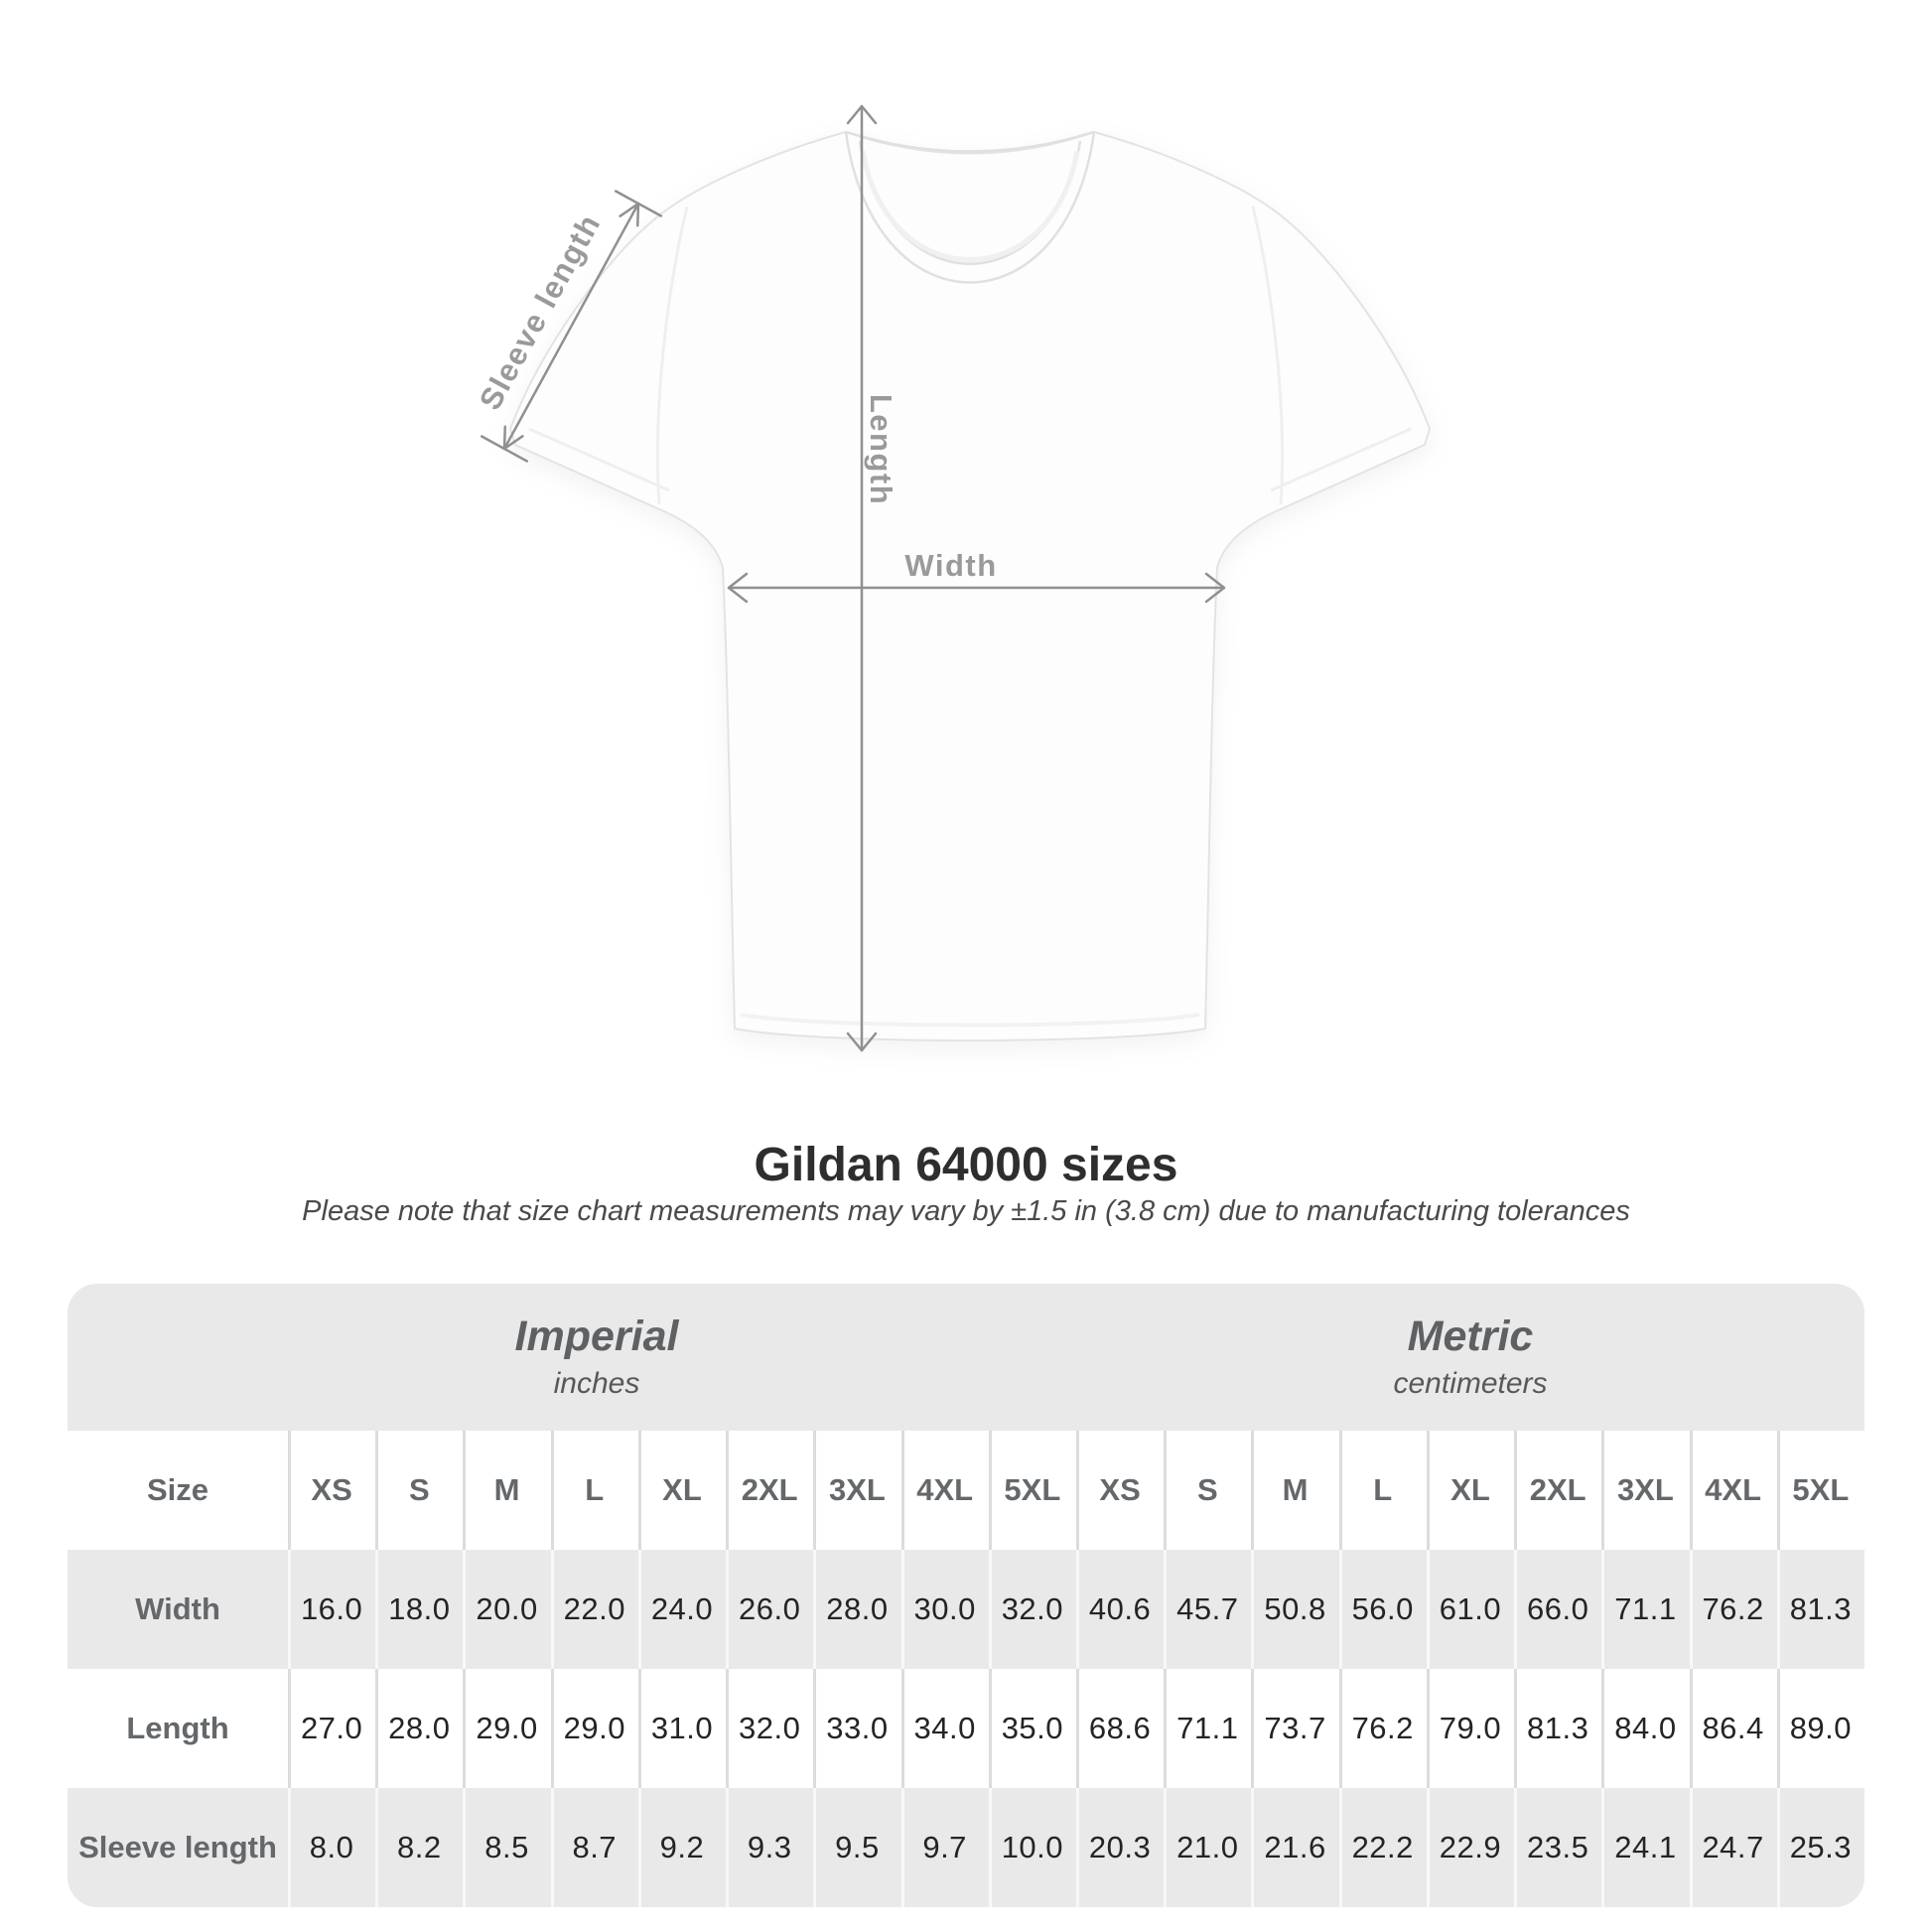  Describe the element at coordinates (420, 1847) in the screenshot. I see `table-cell: 8.2` at that location.